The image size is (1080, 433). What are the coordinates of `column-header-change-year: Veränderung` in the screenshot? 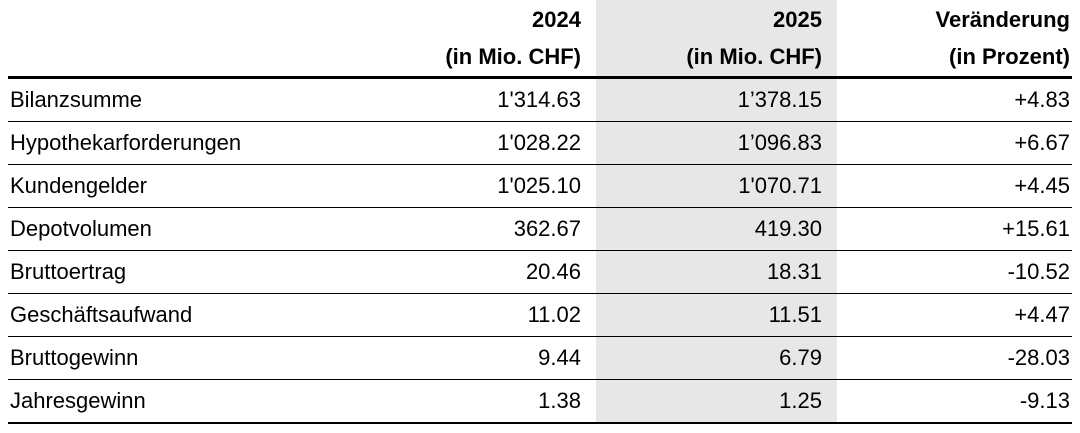 It's located at (1002, 19).